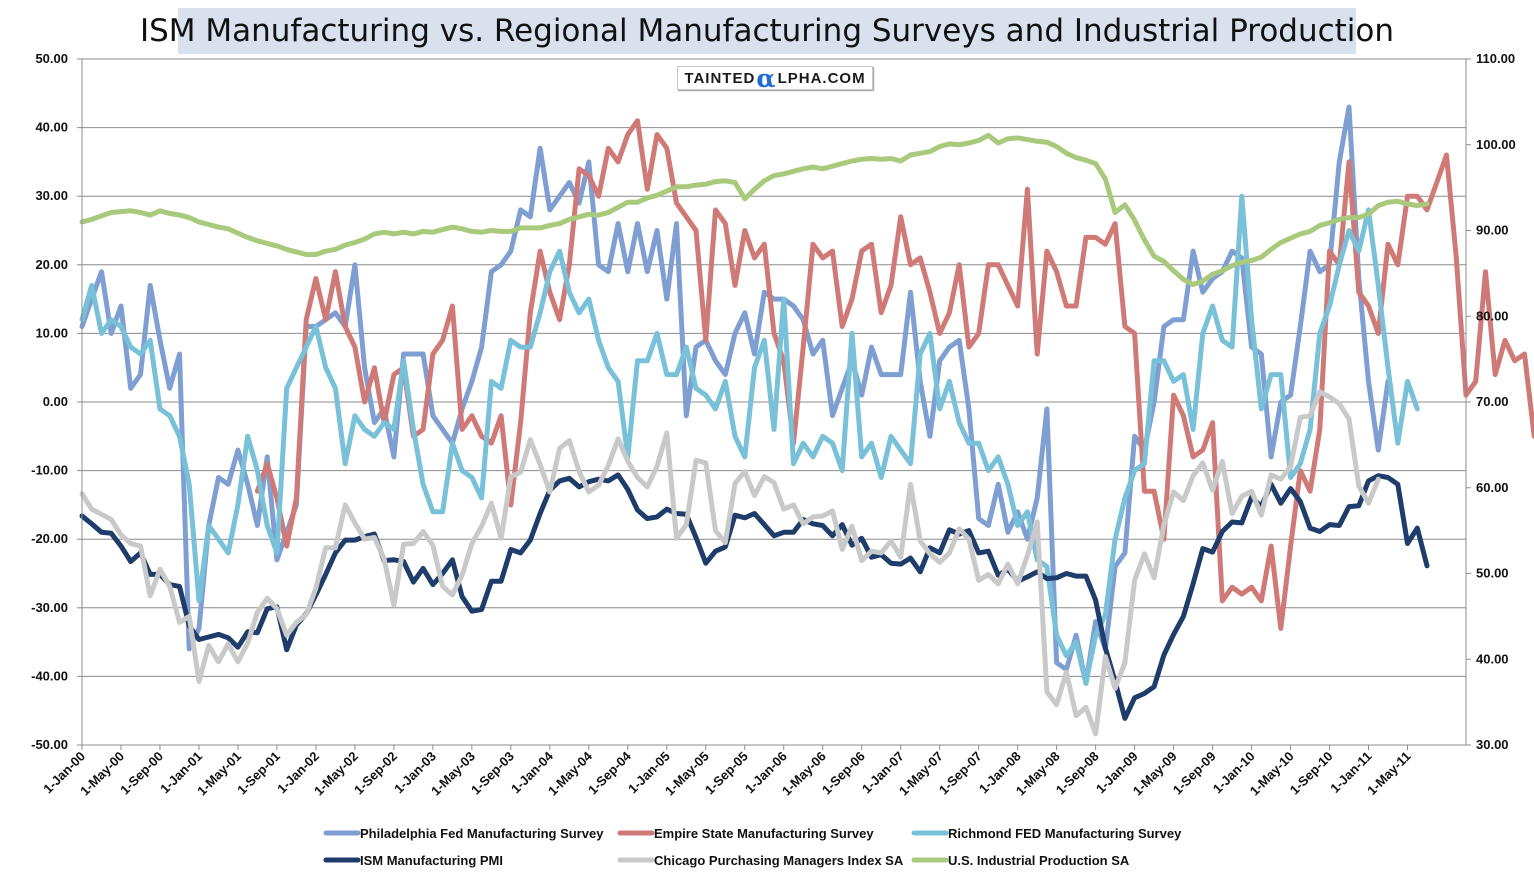  Describe the element at coordinates (49, 675) in the screenshot. I see `y-left-tick-label: -40.00` at that location.